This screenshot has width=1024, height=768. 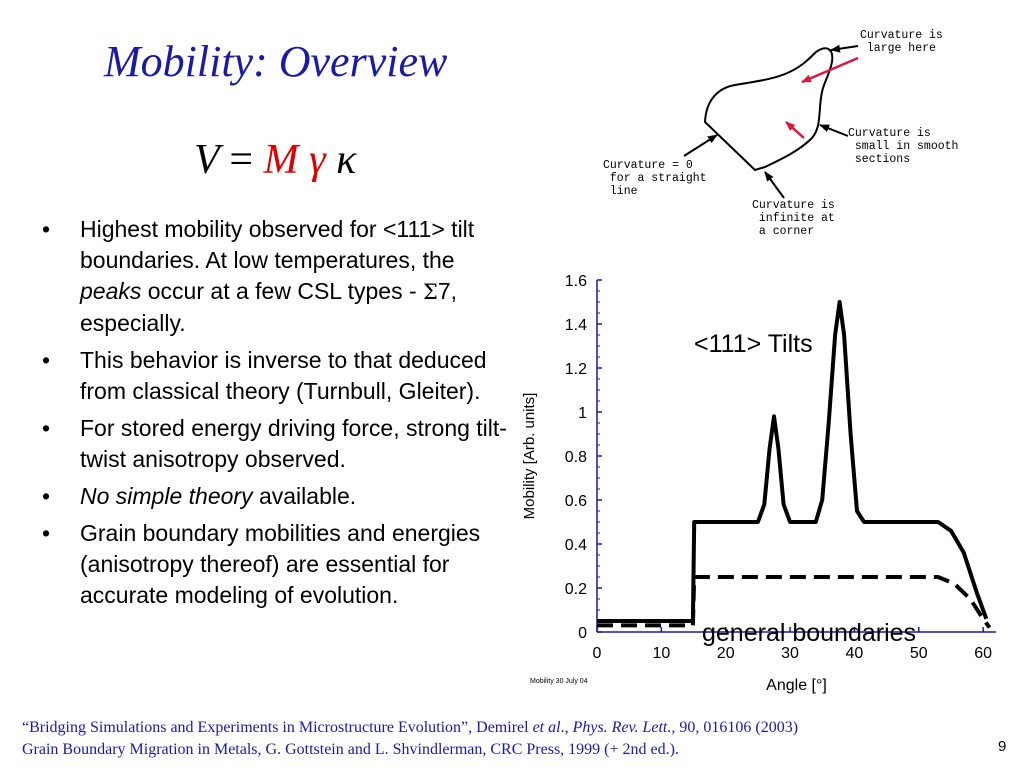 What do you see at coordinates (855, 653) in the screenshot?
I see `x-tick-label: 40` at bounding box center [855, 653].